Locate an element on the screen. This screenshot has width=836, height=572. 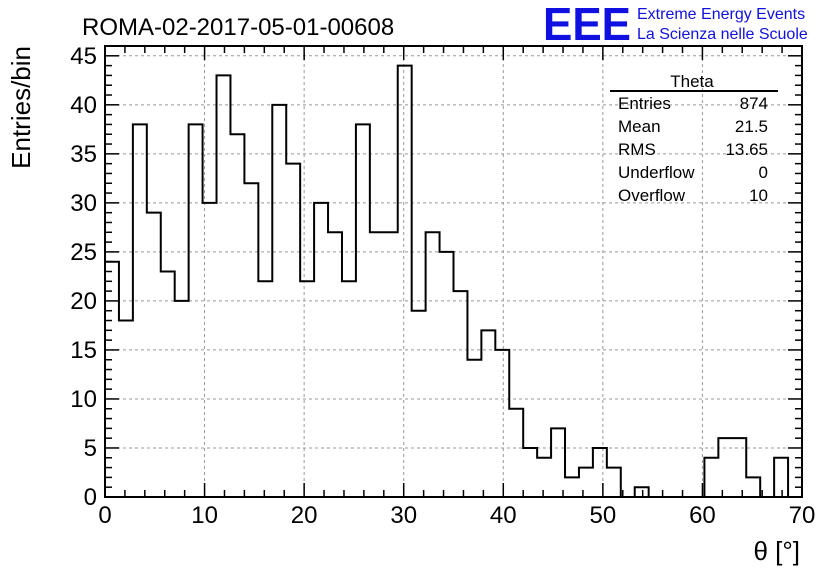
y-tick-label: 0 is located at coordinates (90, 497).